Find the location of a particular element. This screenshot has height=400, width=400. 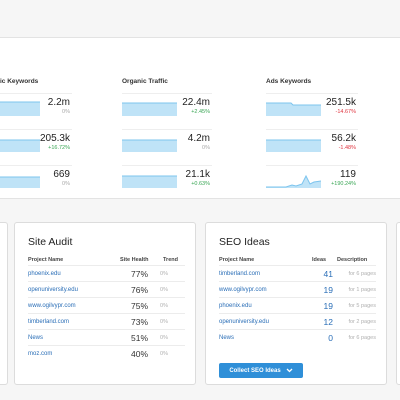

site-health-value: 77% is located at coordinates (139, 274).